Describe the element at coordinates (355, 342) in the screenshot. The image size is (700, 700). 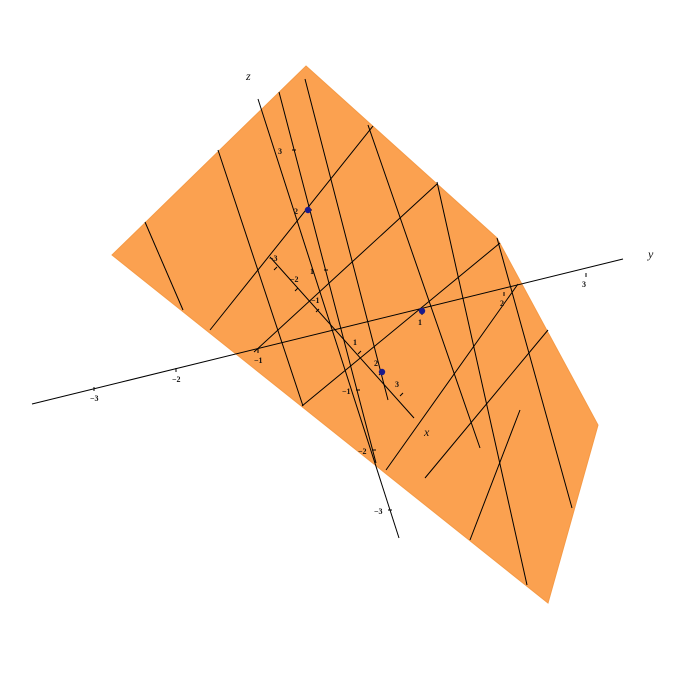
I see `x-axis-tick-label: 1` at that location.